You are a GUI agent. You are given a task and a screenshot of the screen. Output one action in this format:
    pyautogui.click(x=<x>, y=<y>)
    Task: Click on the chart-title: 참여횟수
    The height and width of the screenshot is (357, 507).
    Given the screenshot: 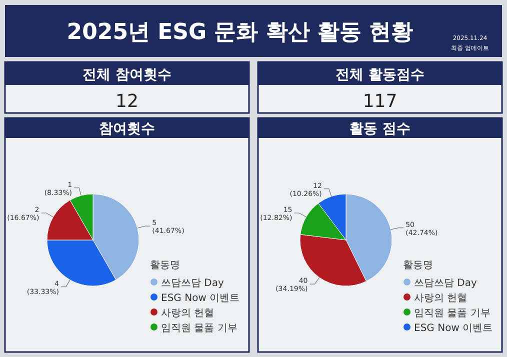 What is the action you would take?
    pyautogui.click(x=127, y=129)
    